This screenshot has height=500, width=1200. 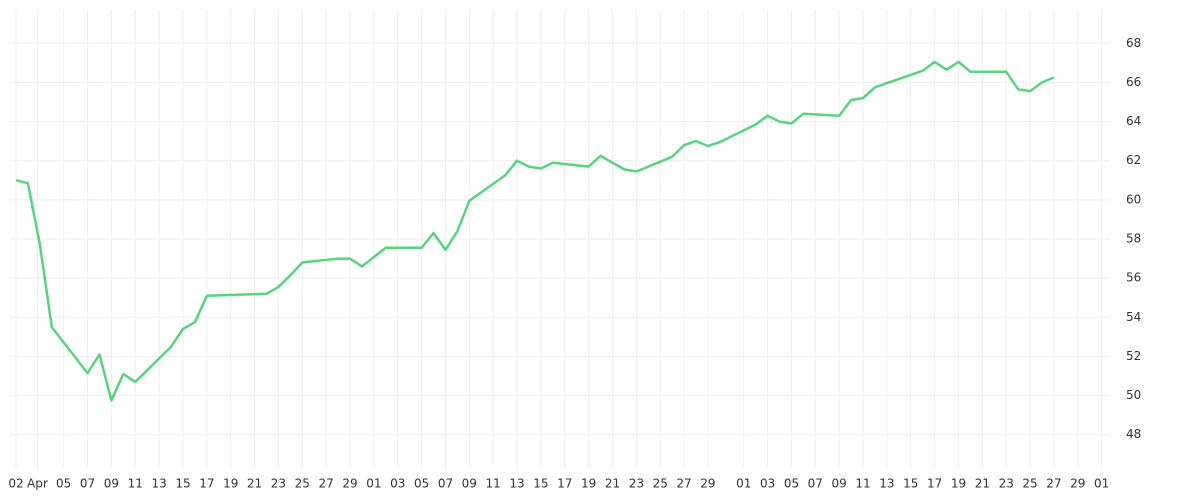 I want to click on y-tick-label: 58, so click(x=1133, y=239).